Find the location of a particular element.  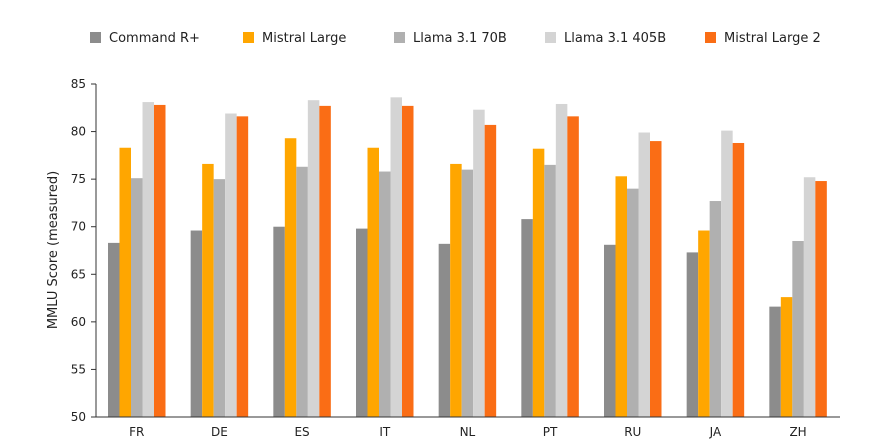

legend-item-mistral-large: Mistral Large is located at coordinates (294, 38).